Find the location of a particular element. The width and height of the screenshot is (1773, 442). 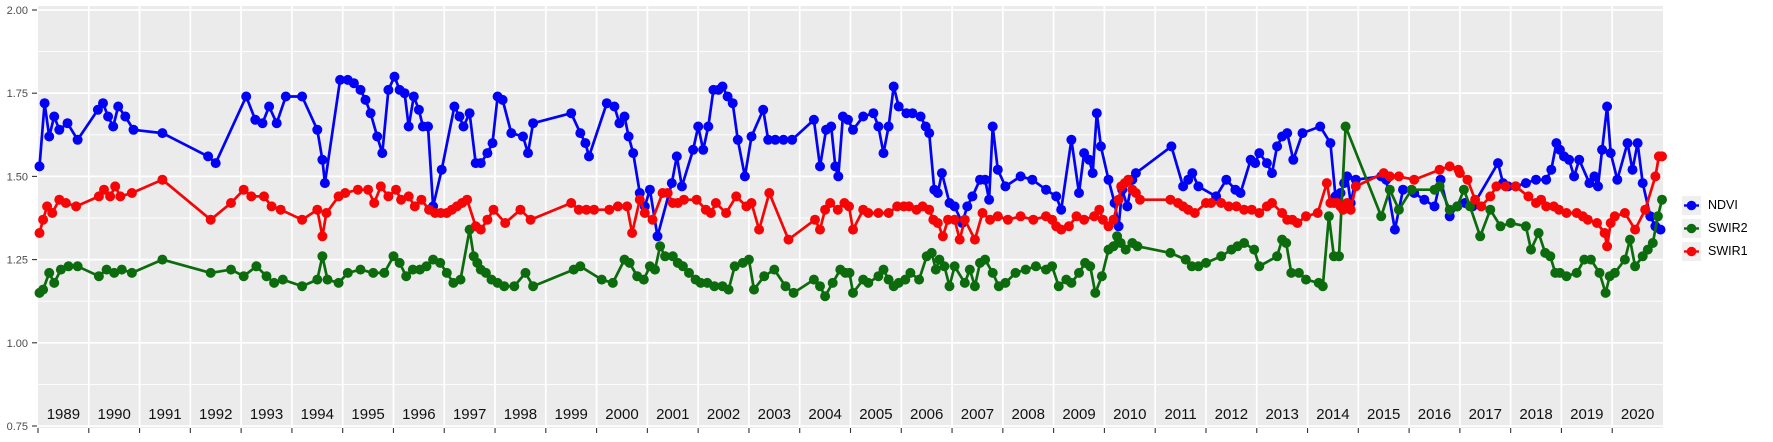

year-label: 2014 is located at coordinates (1332, 414).